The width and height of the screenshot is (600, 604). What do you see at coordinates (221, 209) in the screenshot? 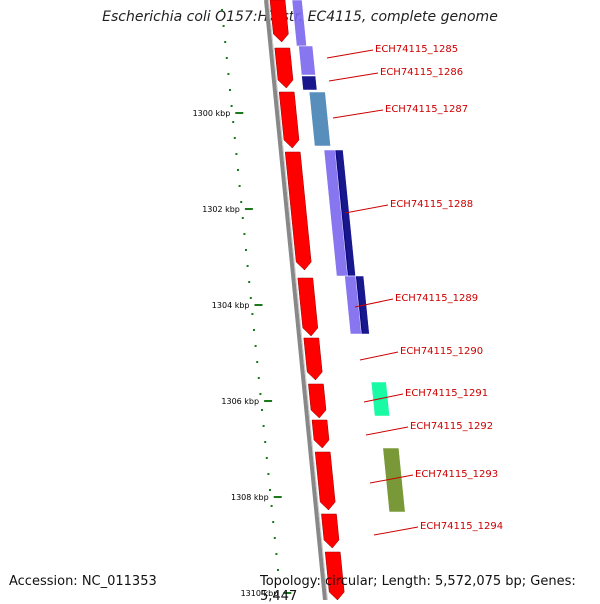
I see `tick-label: 1302 kbp` at bounding box center [221, 209].